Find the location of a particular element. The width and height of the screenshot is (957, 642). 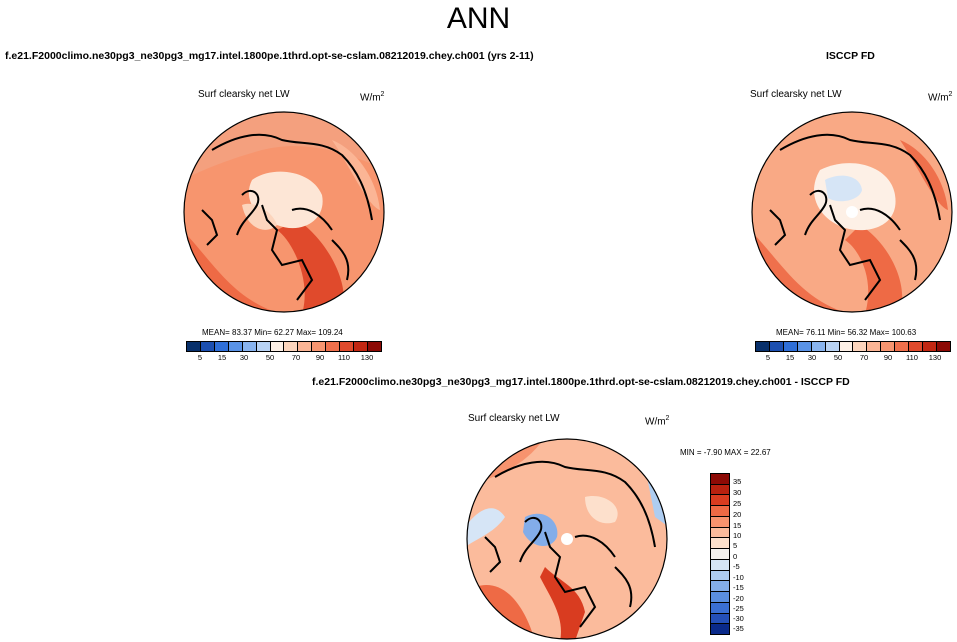

diff-cbar-tick: -10 is located at coordinates (738, 577).